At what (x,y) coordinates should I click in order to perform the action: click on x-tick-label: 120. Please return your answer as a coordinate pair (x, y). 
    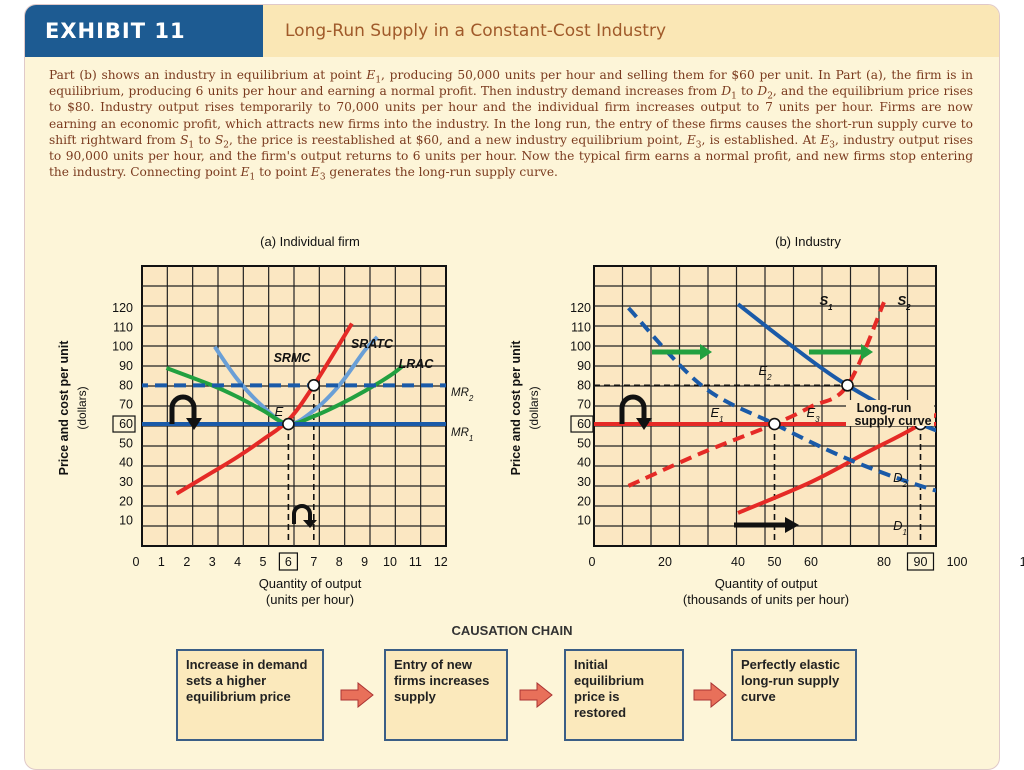
    Looking at the image, I should click on (1022, 562).